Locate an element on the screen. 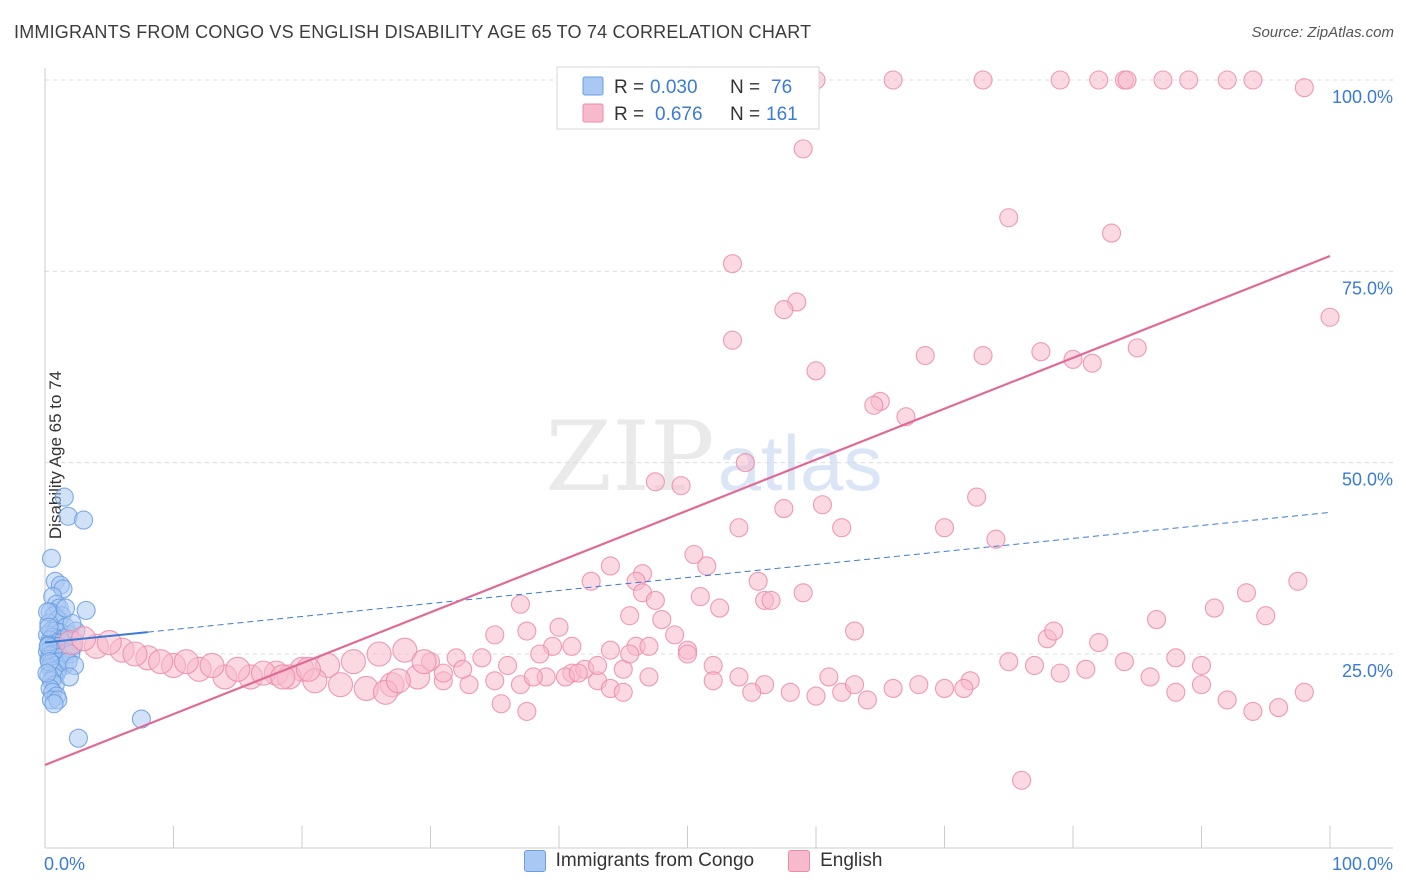 The height and width of the screenshot is (892, 1406). watermark: ZIP atlas is located at coordinates (713, 457).